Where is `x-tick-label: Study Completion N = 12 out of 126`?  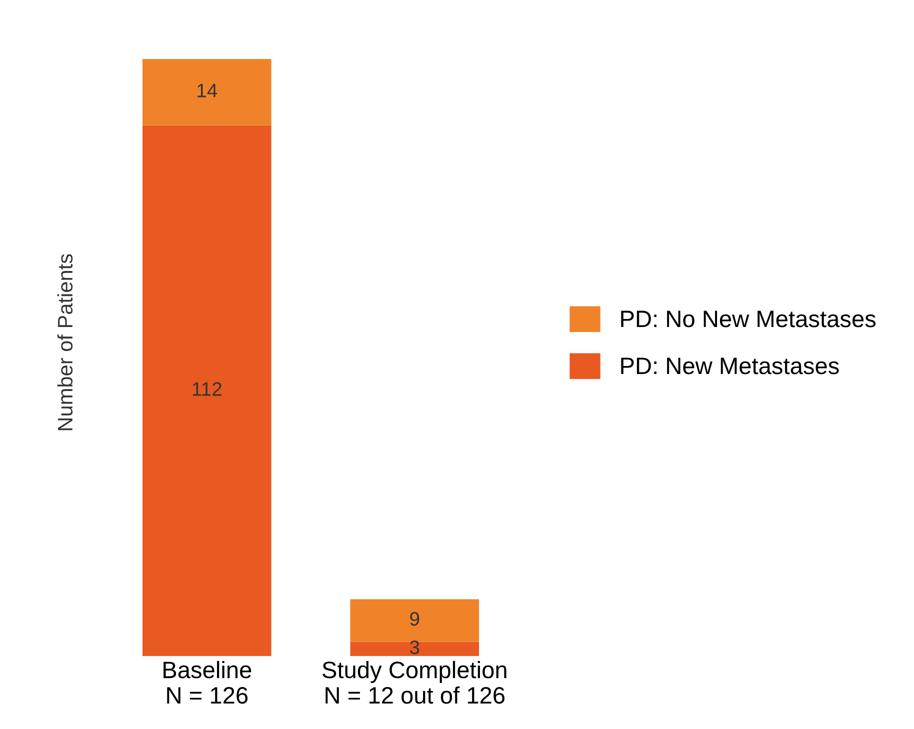 x-tick-label: Study Completion N = 12 out of 126 is located at coordinates (414, 682).